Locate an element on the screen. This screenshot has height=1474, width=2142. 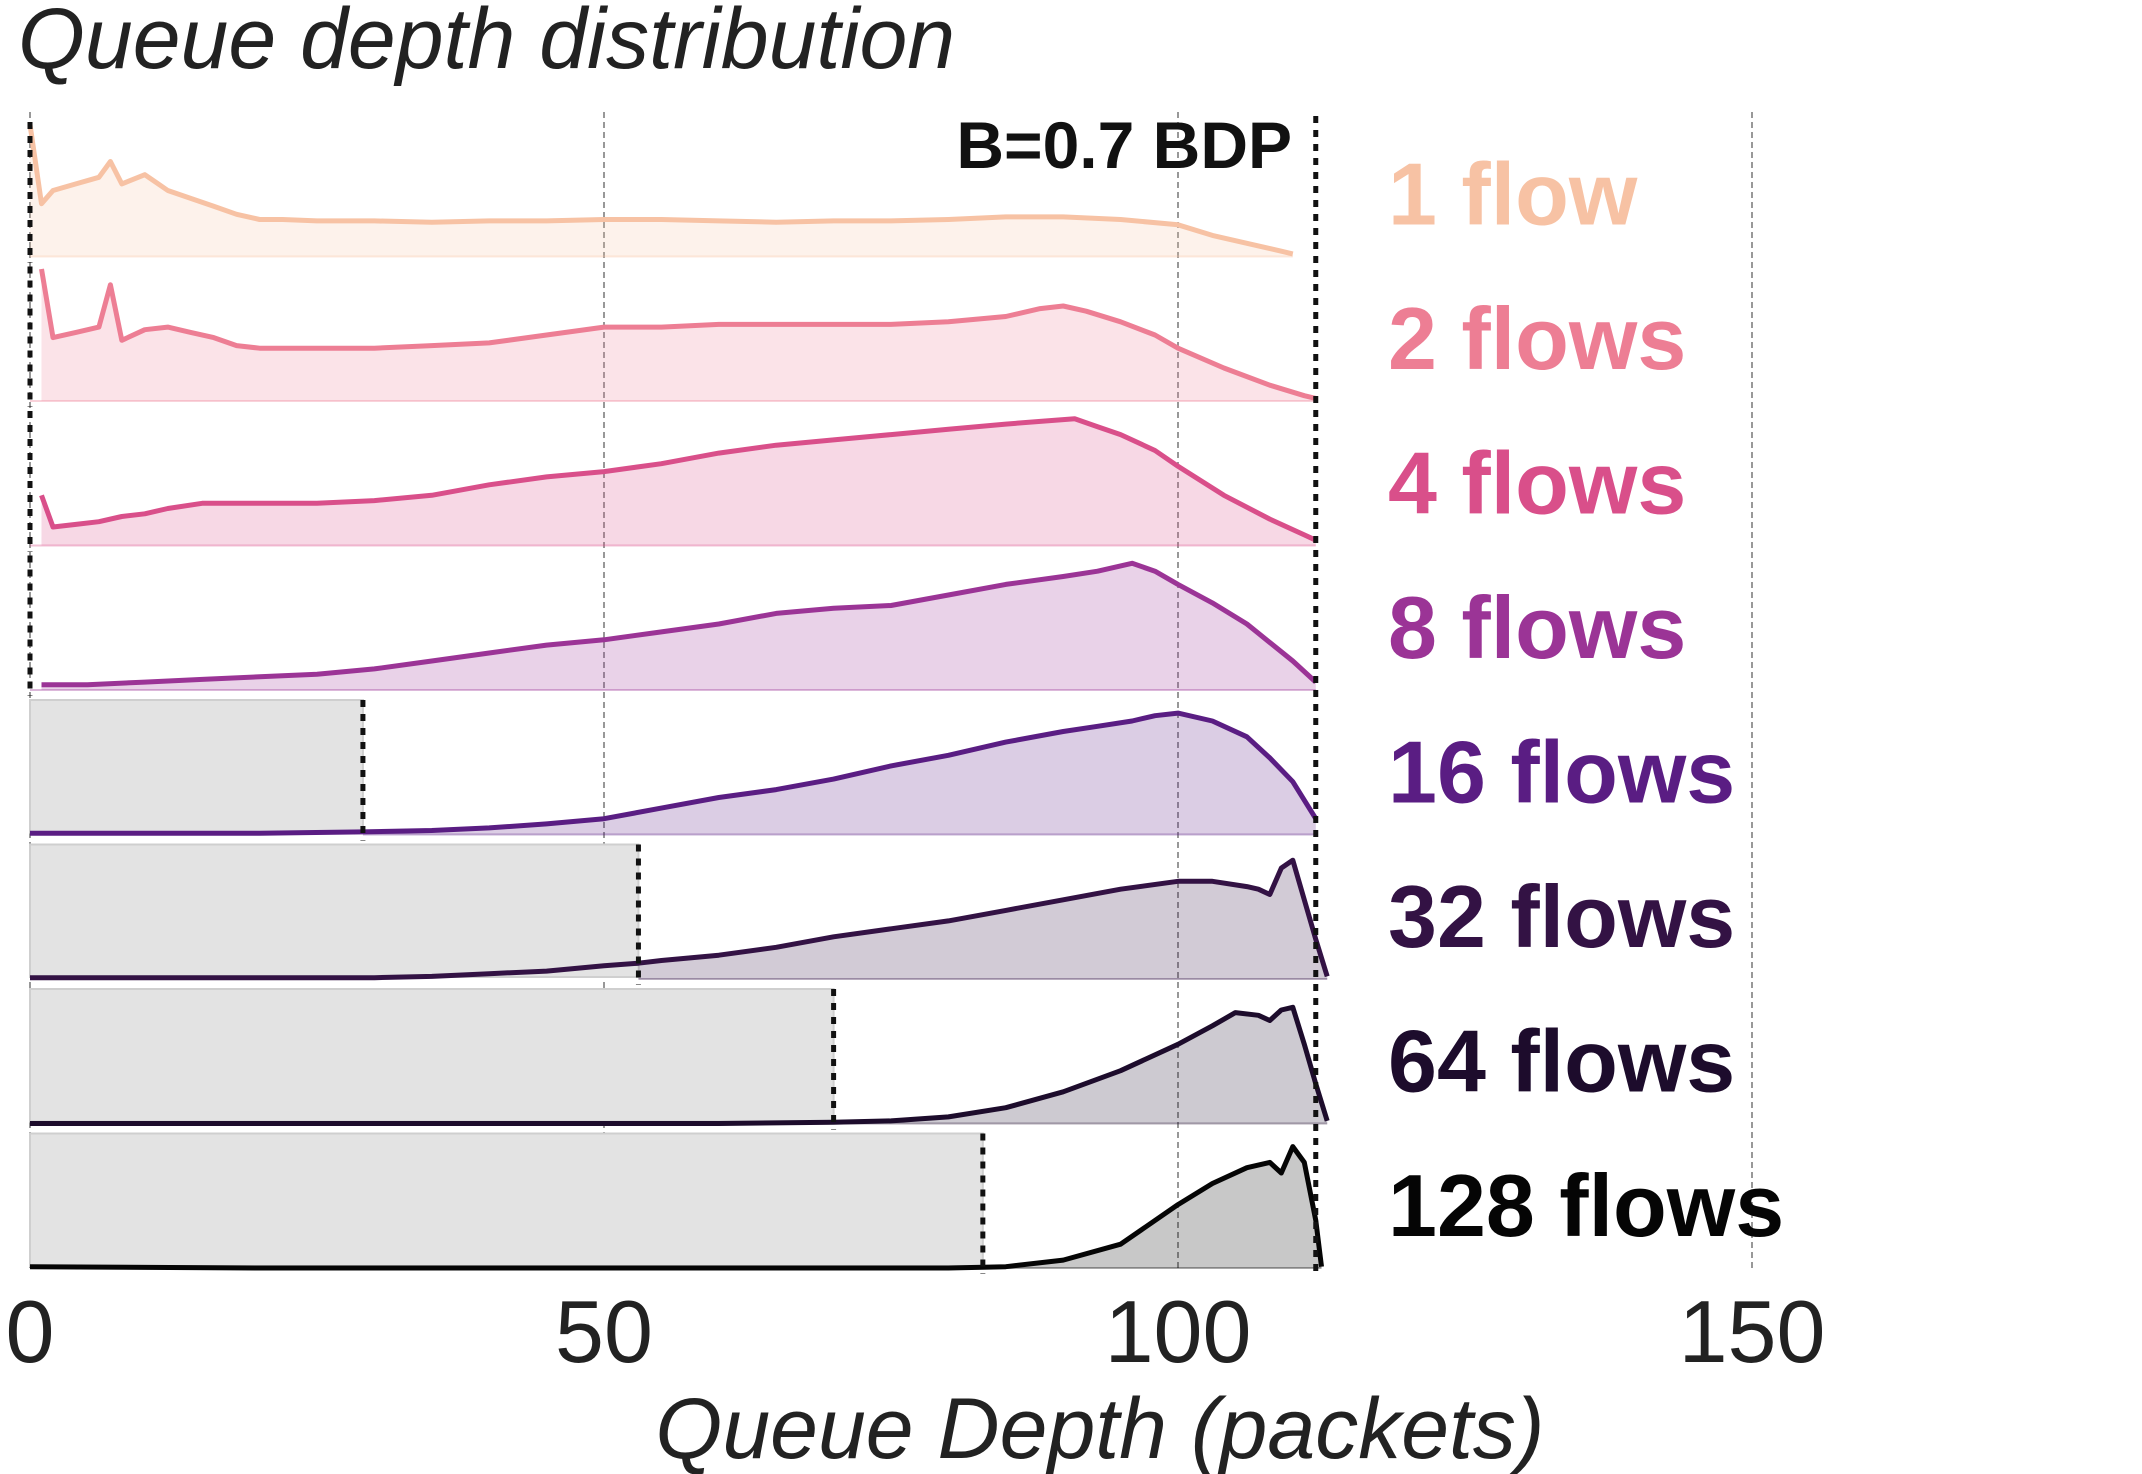
x-tick-label: 0 is located at coordinates (30, 1331).